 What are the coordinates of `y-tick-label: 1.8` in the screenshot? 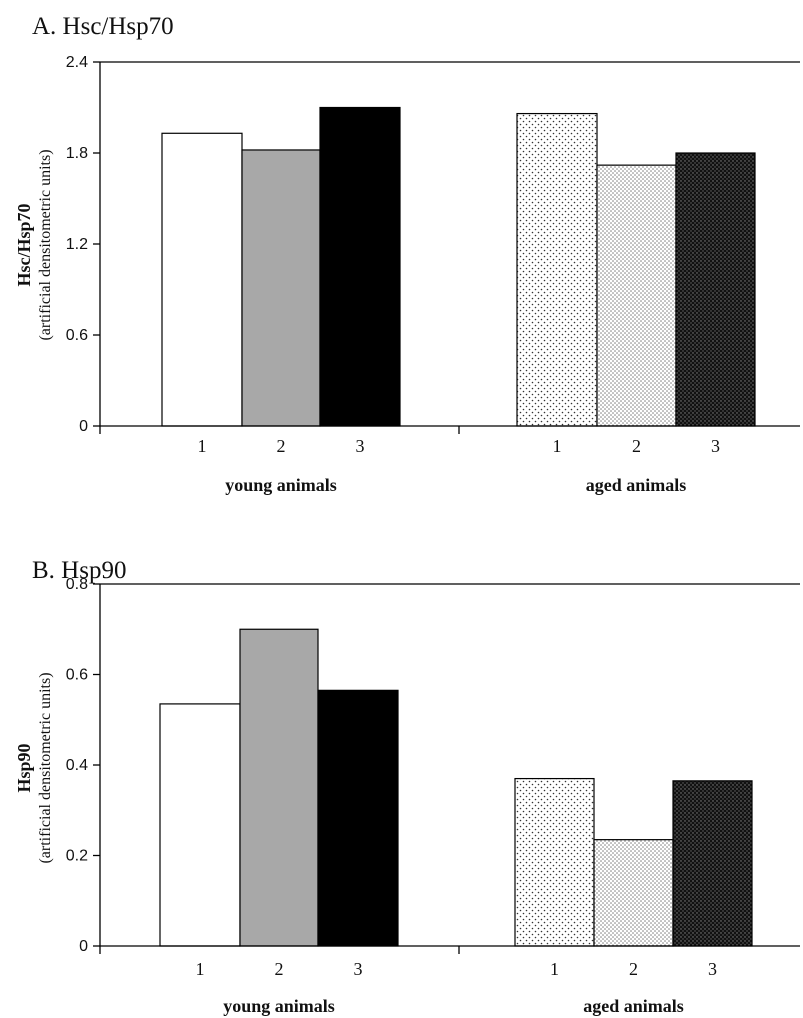 It's located at (77, 153).